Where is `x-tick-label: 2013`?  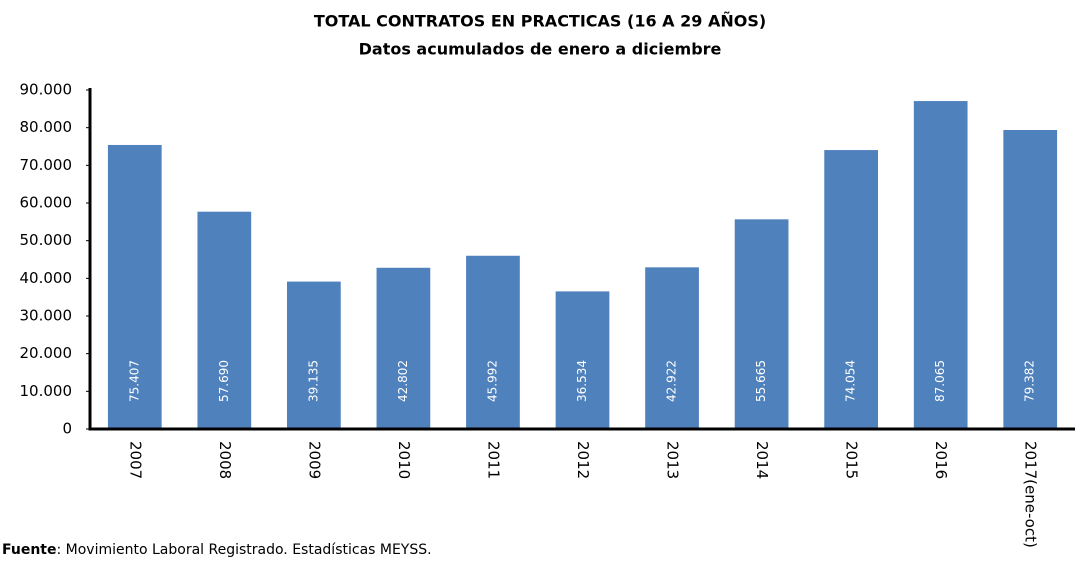 x-tick-label: 2013 is located at coordinates (673, 460).